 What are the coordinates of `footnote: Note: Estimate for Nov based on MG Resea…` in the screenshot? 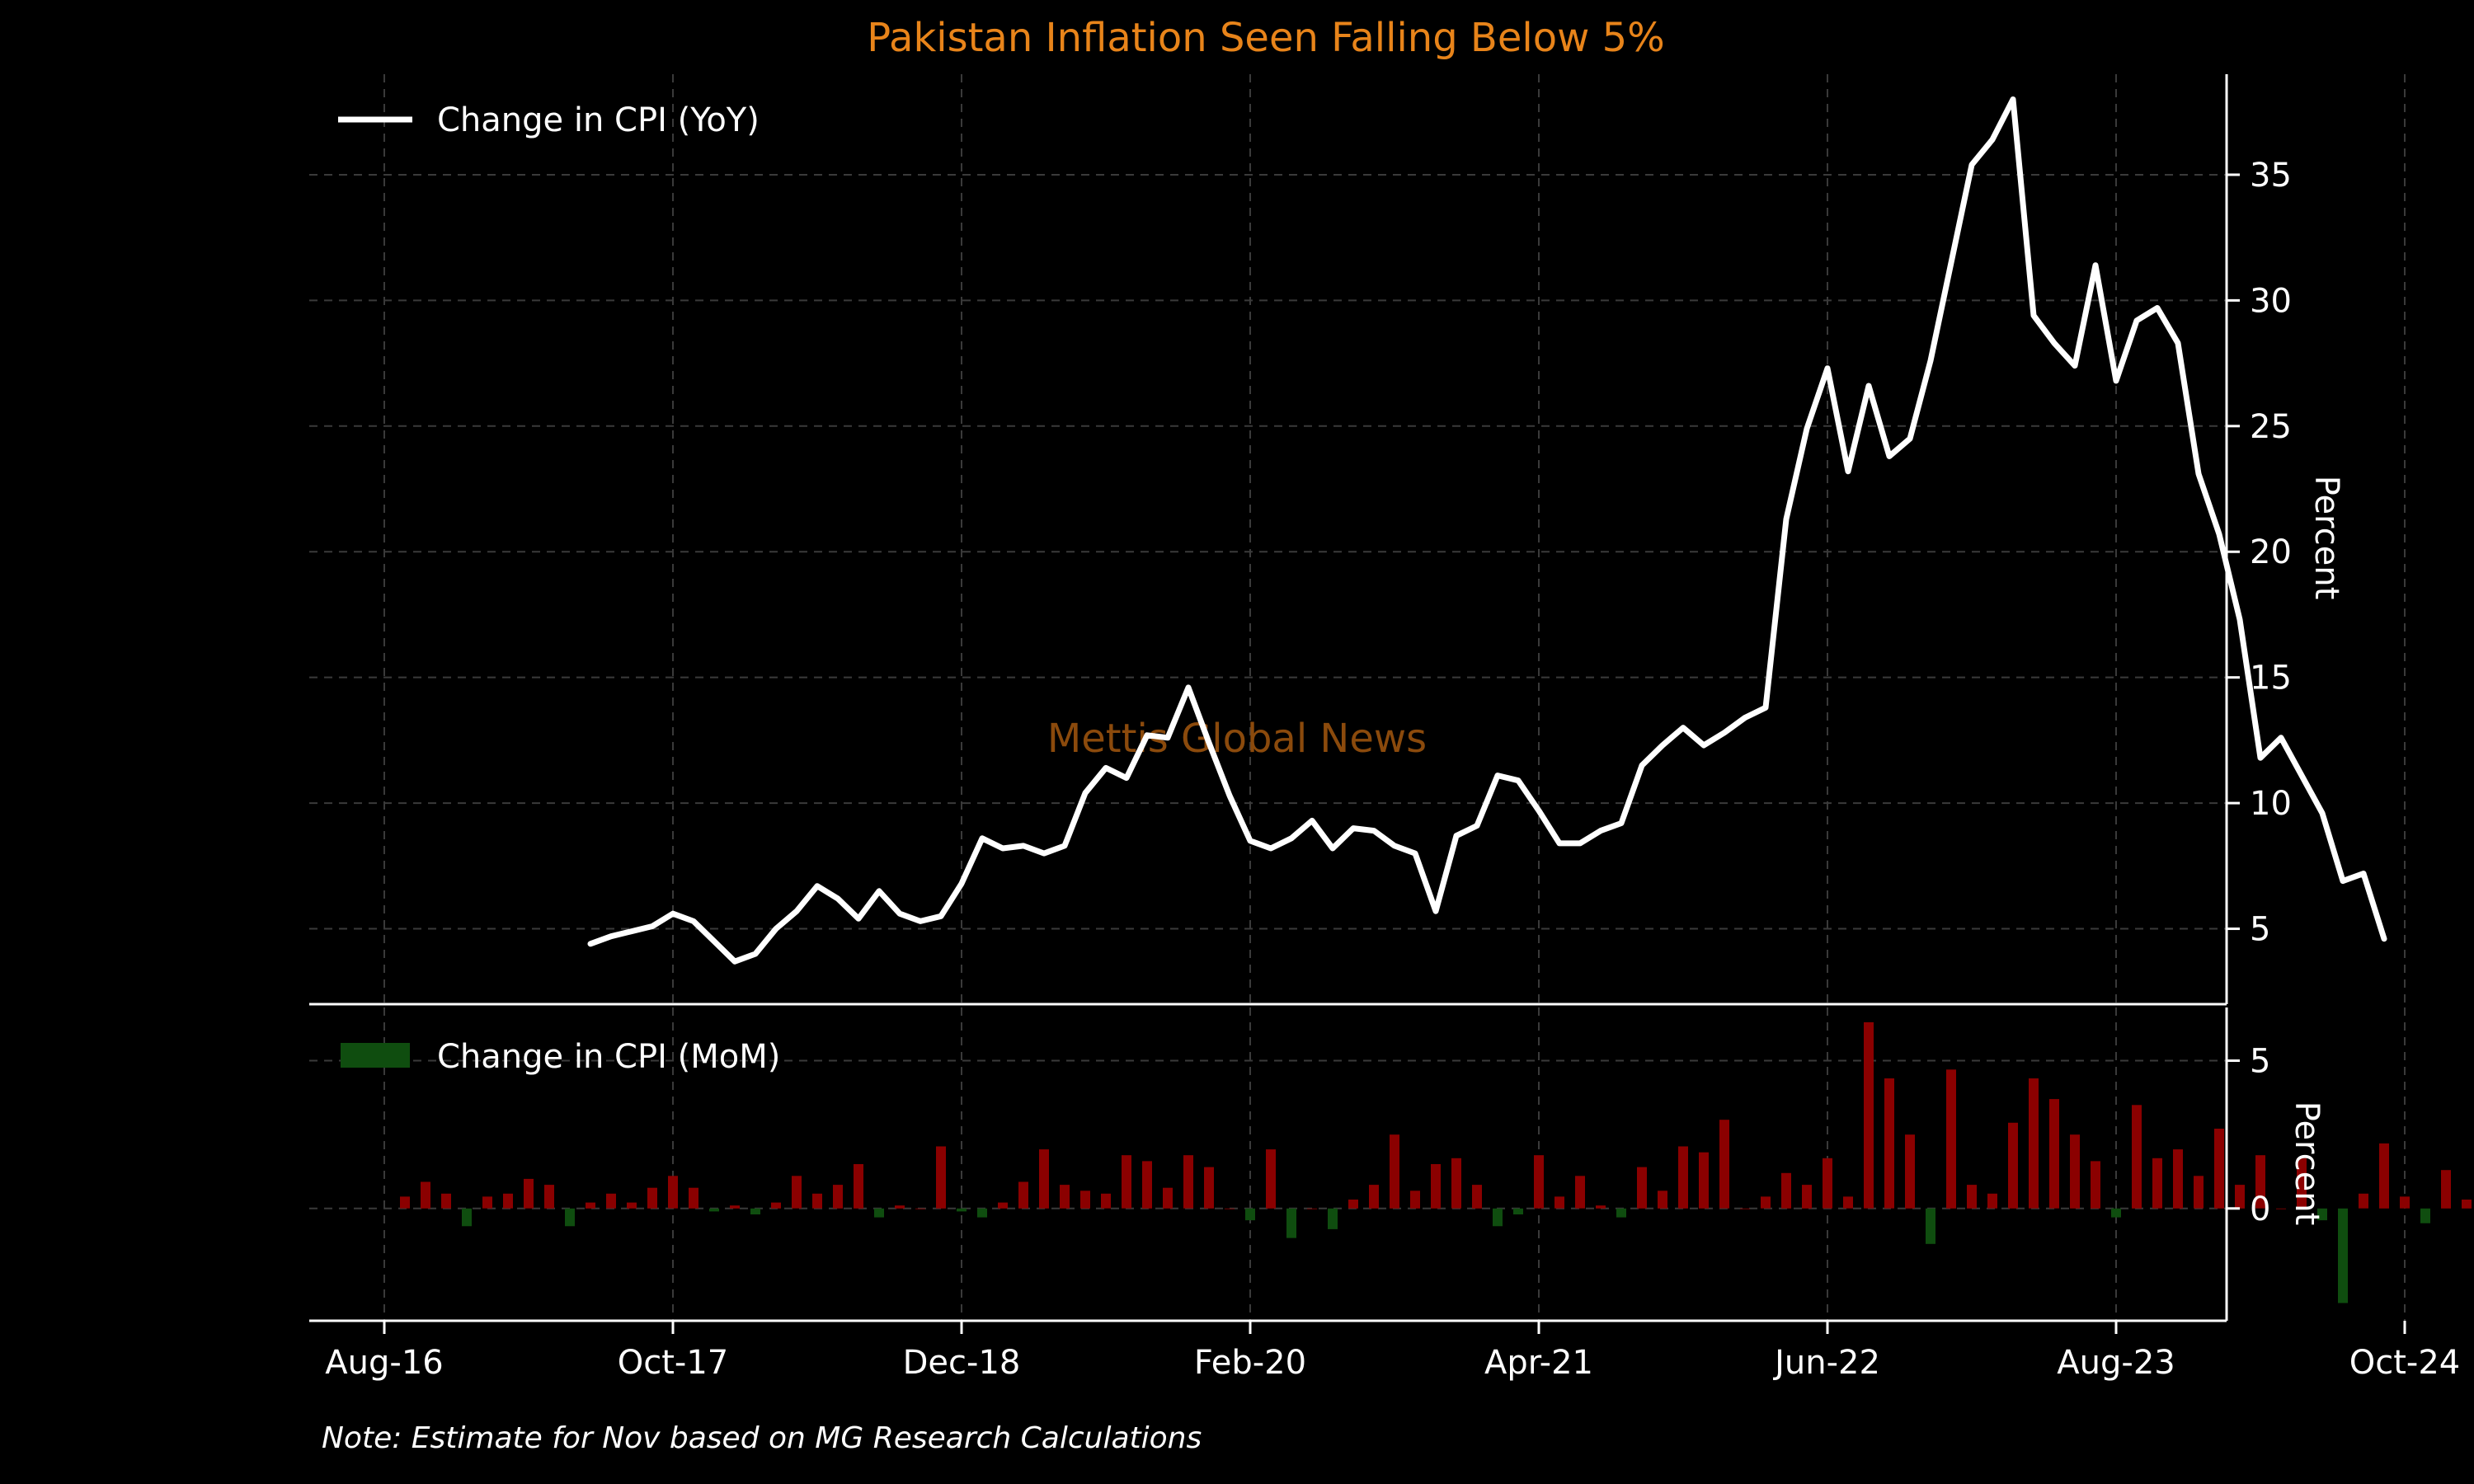 It's located at (762, 1438).